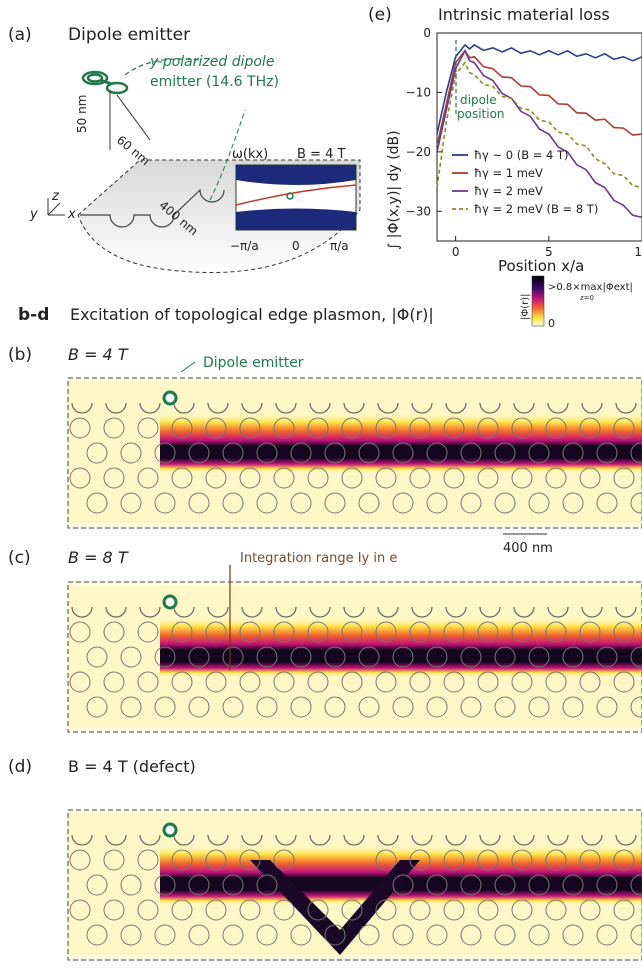 Image resolution: width=642 pixels, height=975 pixels. What do you see at coordinates (354, 453) in the screenshot?
I see `field-map-b` at bounding box center [354, 453].